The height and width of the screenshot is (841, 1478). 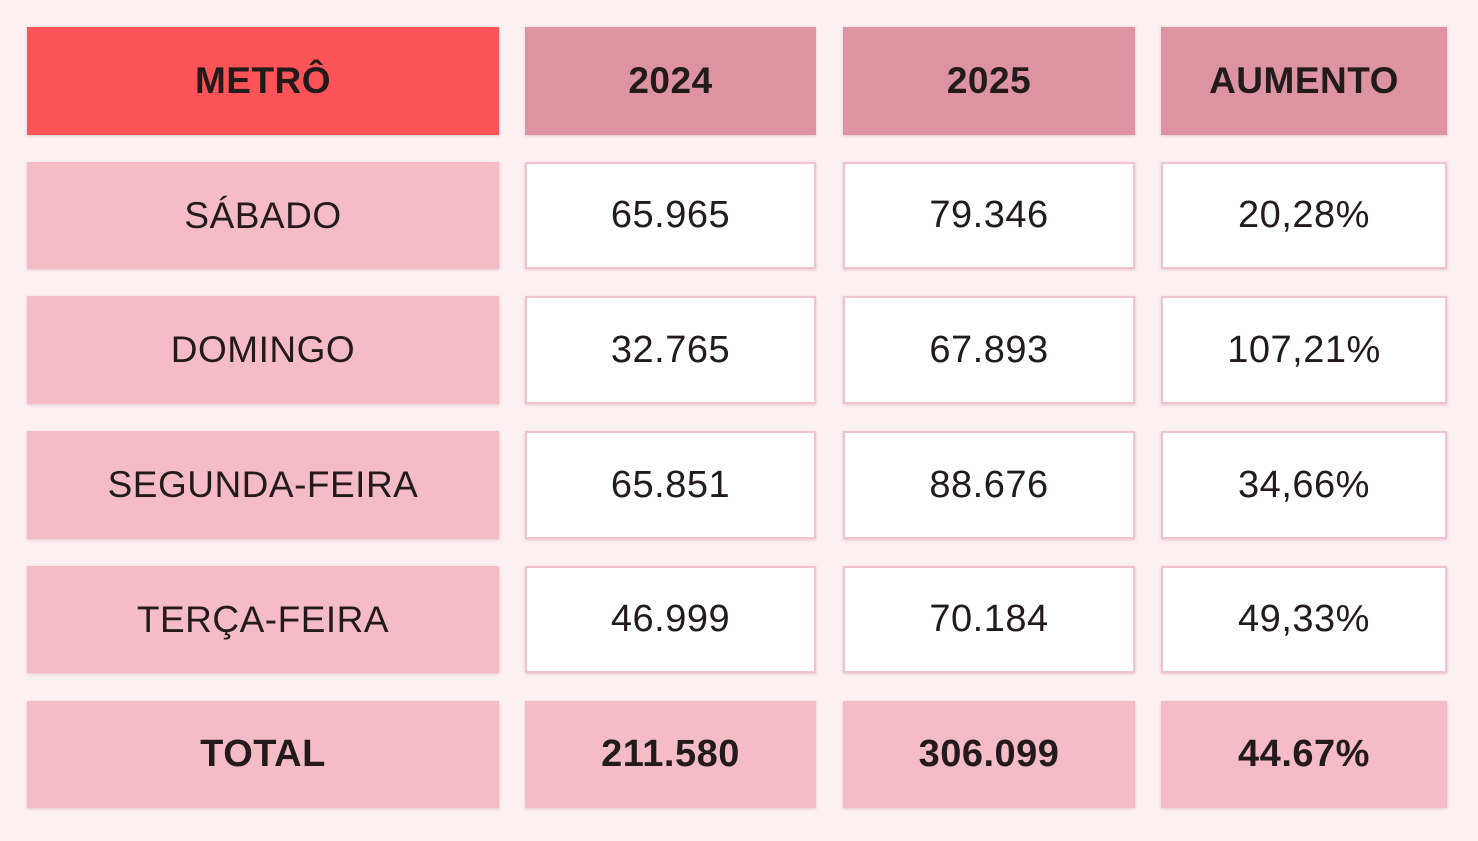 I want to click on value-cell-increase: 49,33%, so click(x=1304, y=619).